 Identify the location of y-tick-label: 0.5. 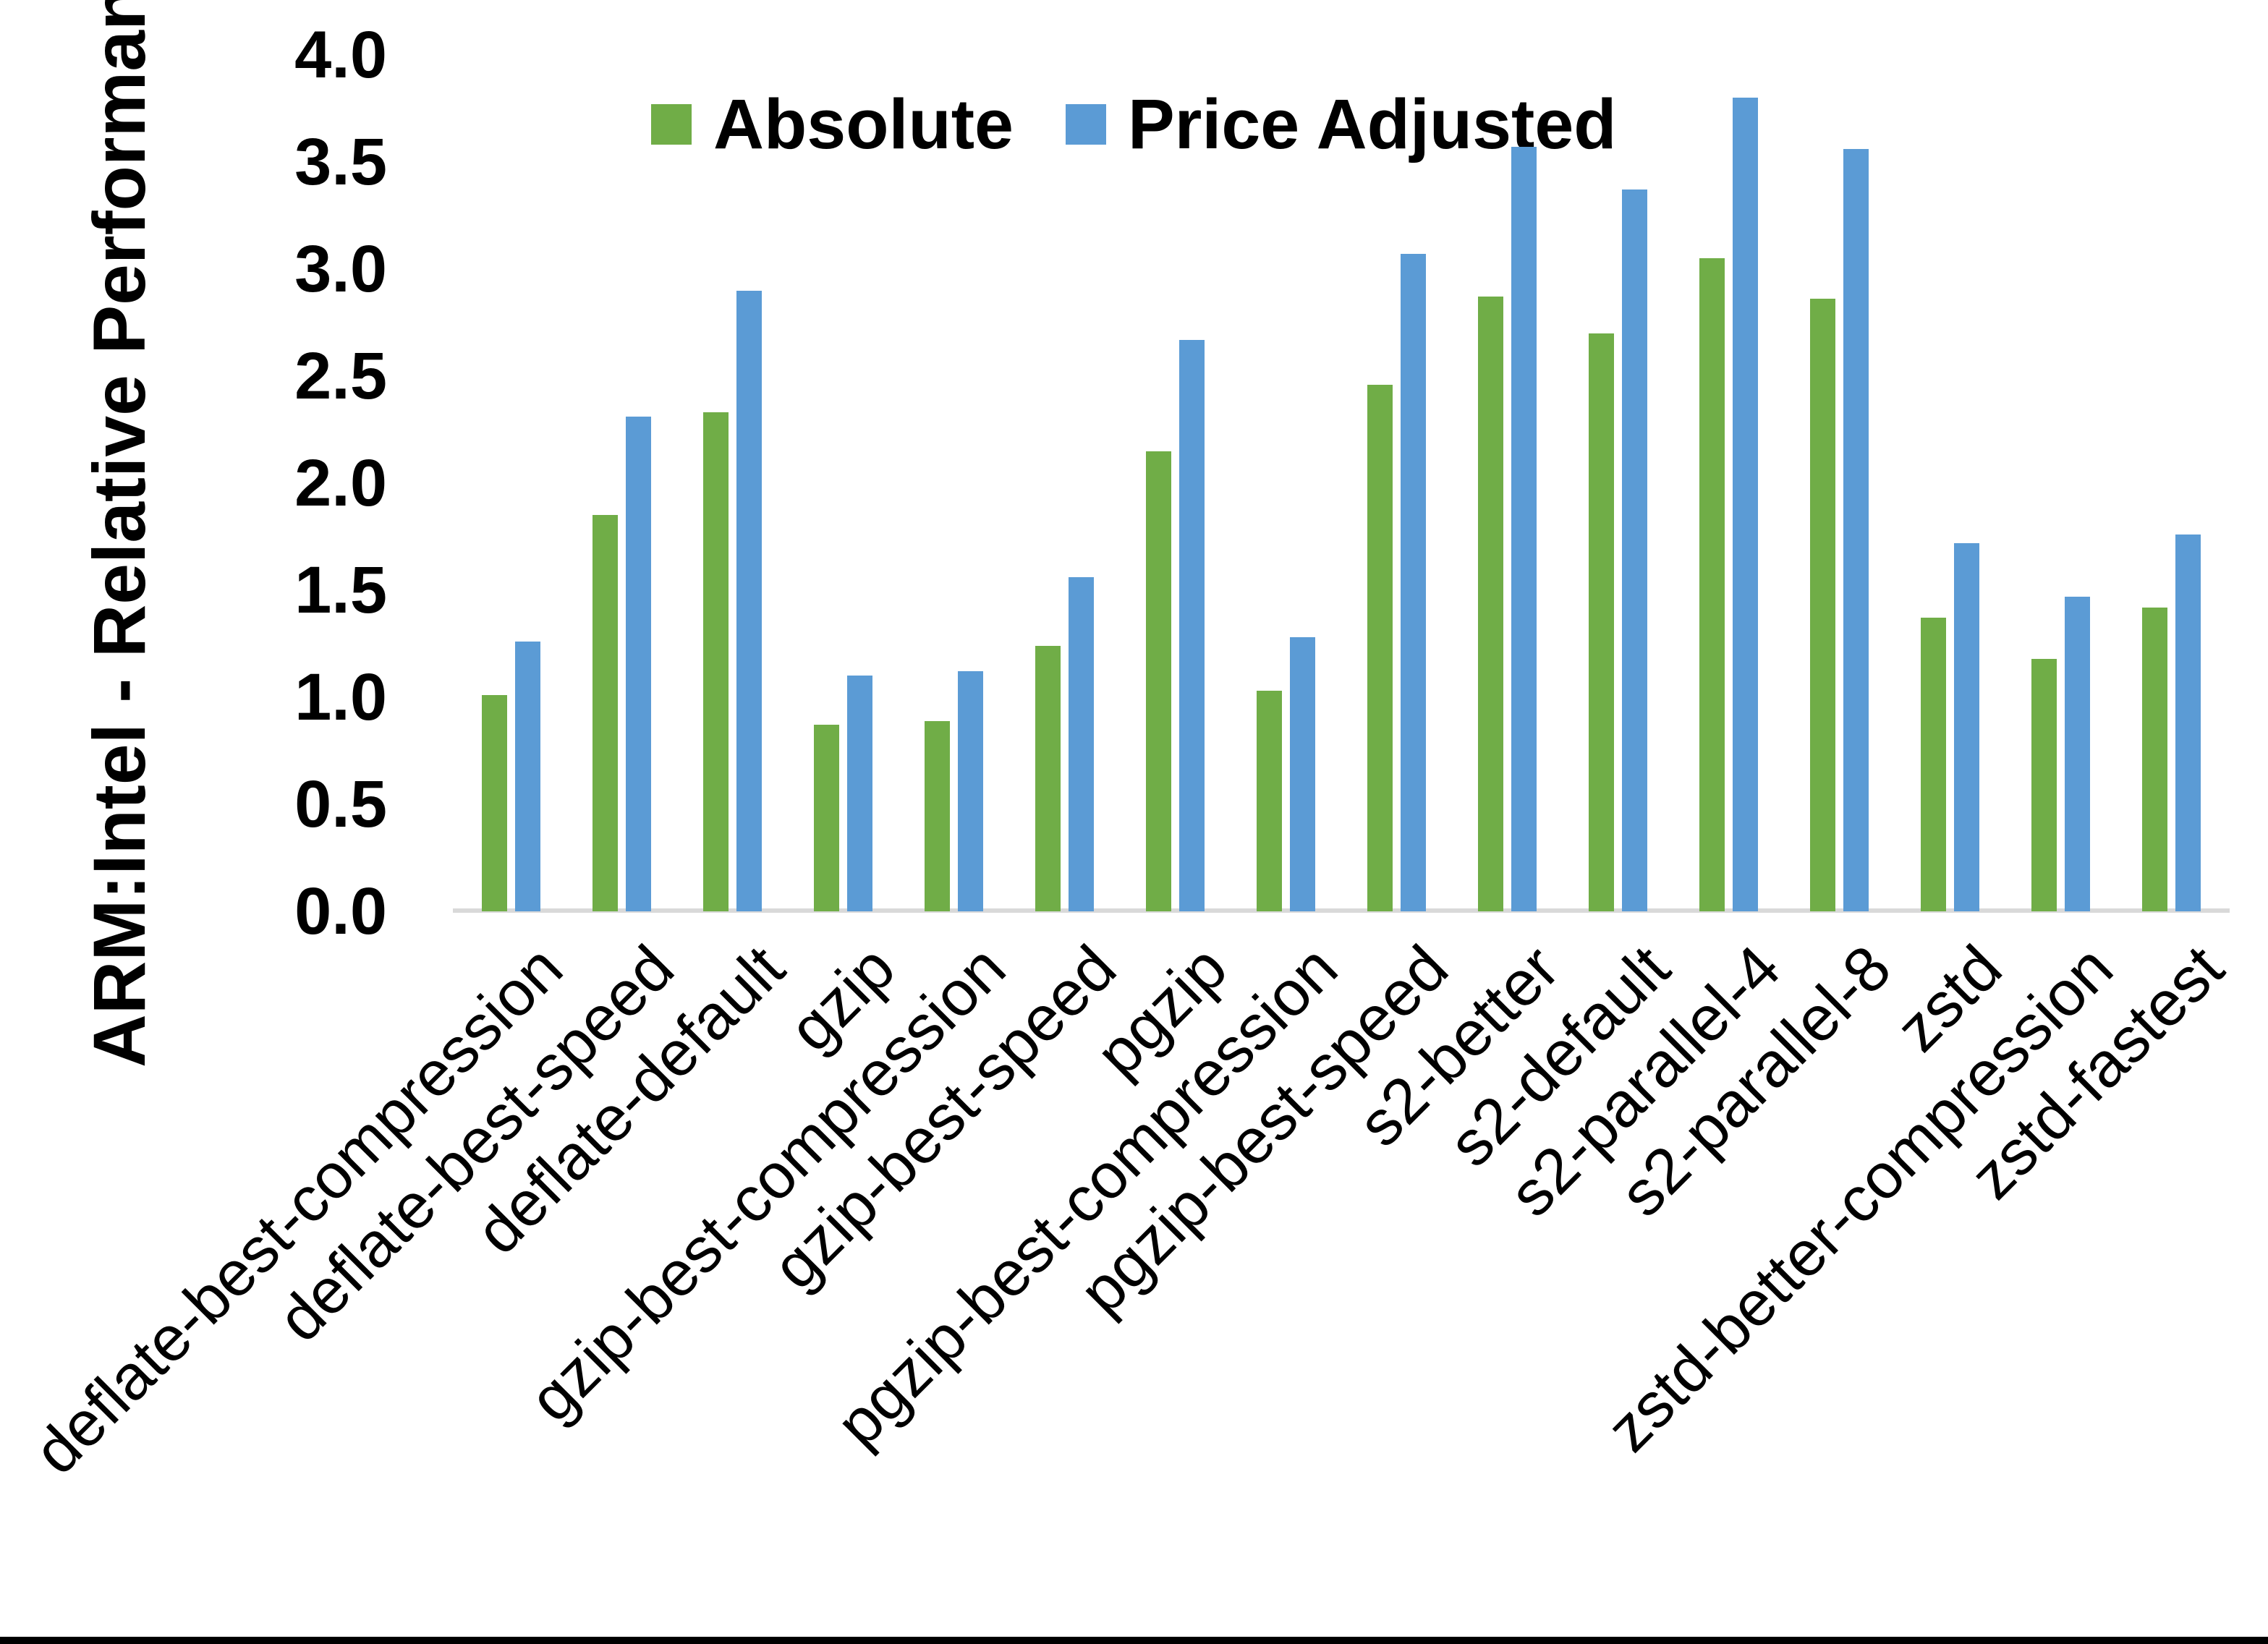
(340, 804).